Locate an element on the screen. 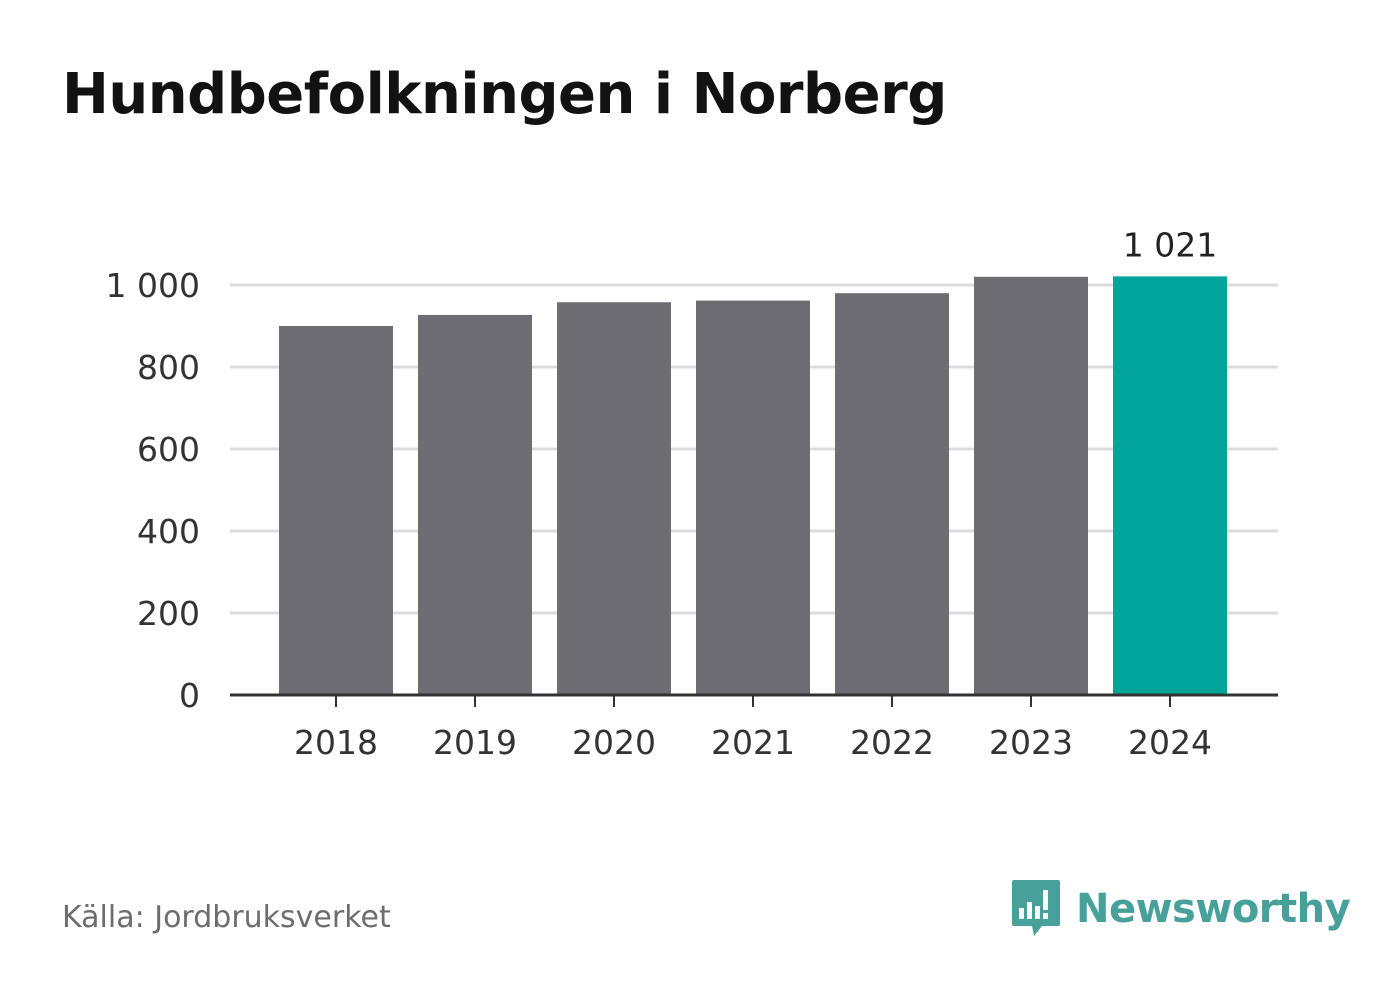 The image size is (1382, 999). bar-2020 is located at coordinates (614, 498).